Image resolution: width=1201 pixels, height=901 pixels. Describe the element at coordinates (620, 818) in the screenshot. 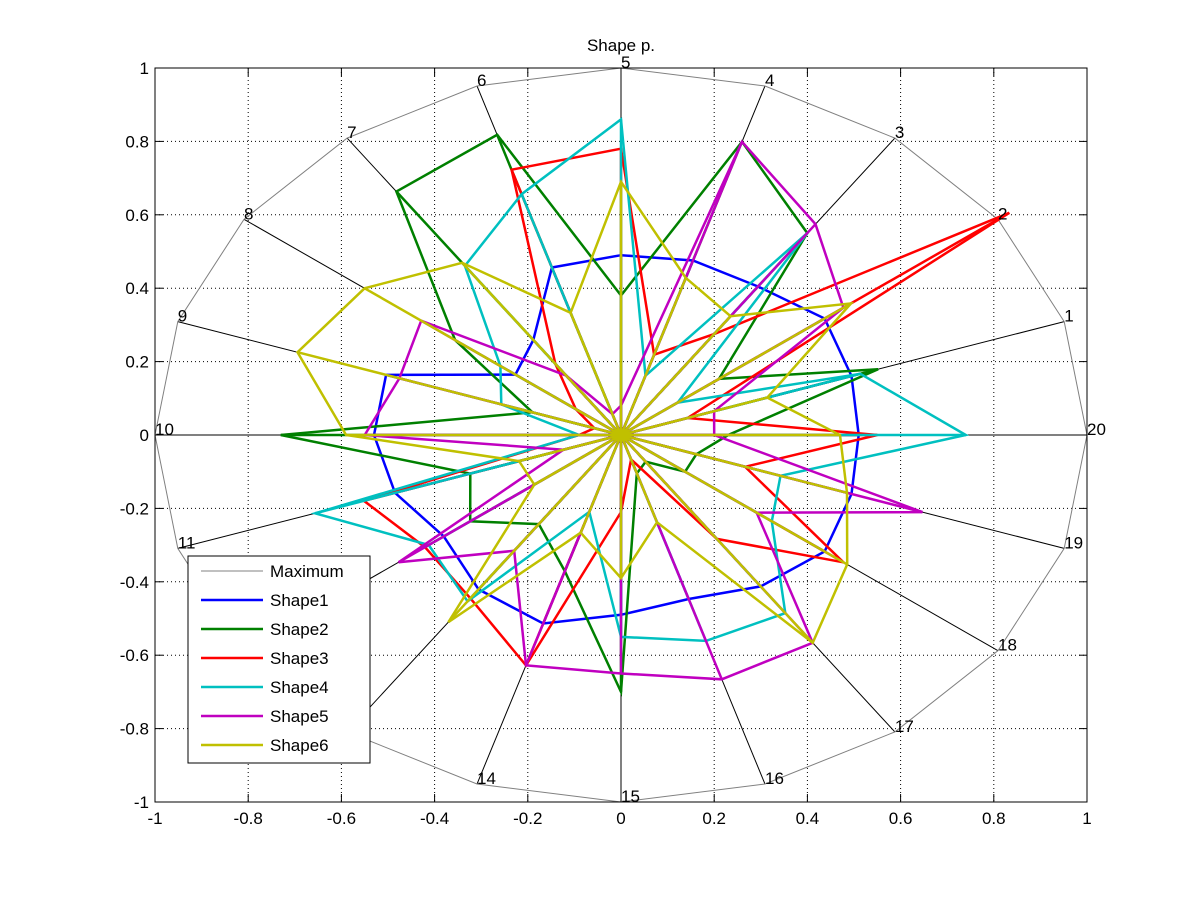

I see `x-tick-label: 0` at that location.